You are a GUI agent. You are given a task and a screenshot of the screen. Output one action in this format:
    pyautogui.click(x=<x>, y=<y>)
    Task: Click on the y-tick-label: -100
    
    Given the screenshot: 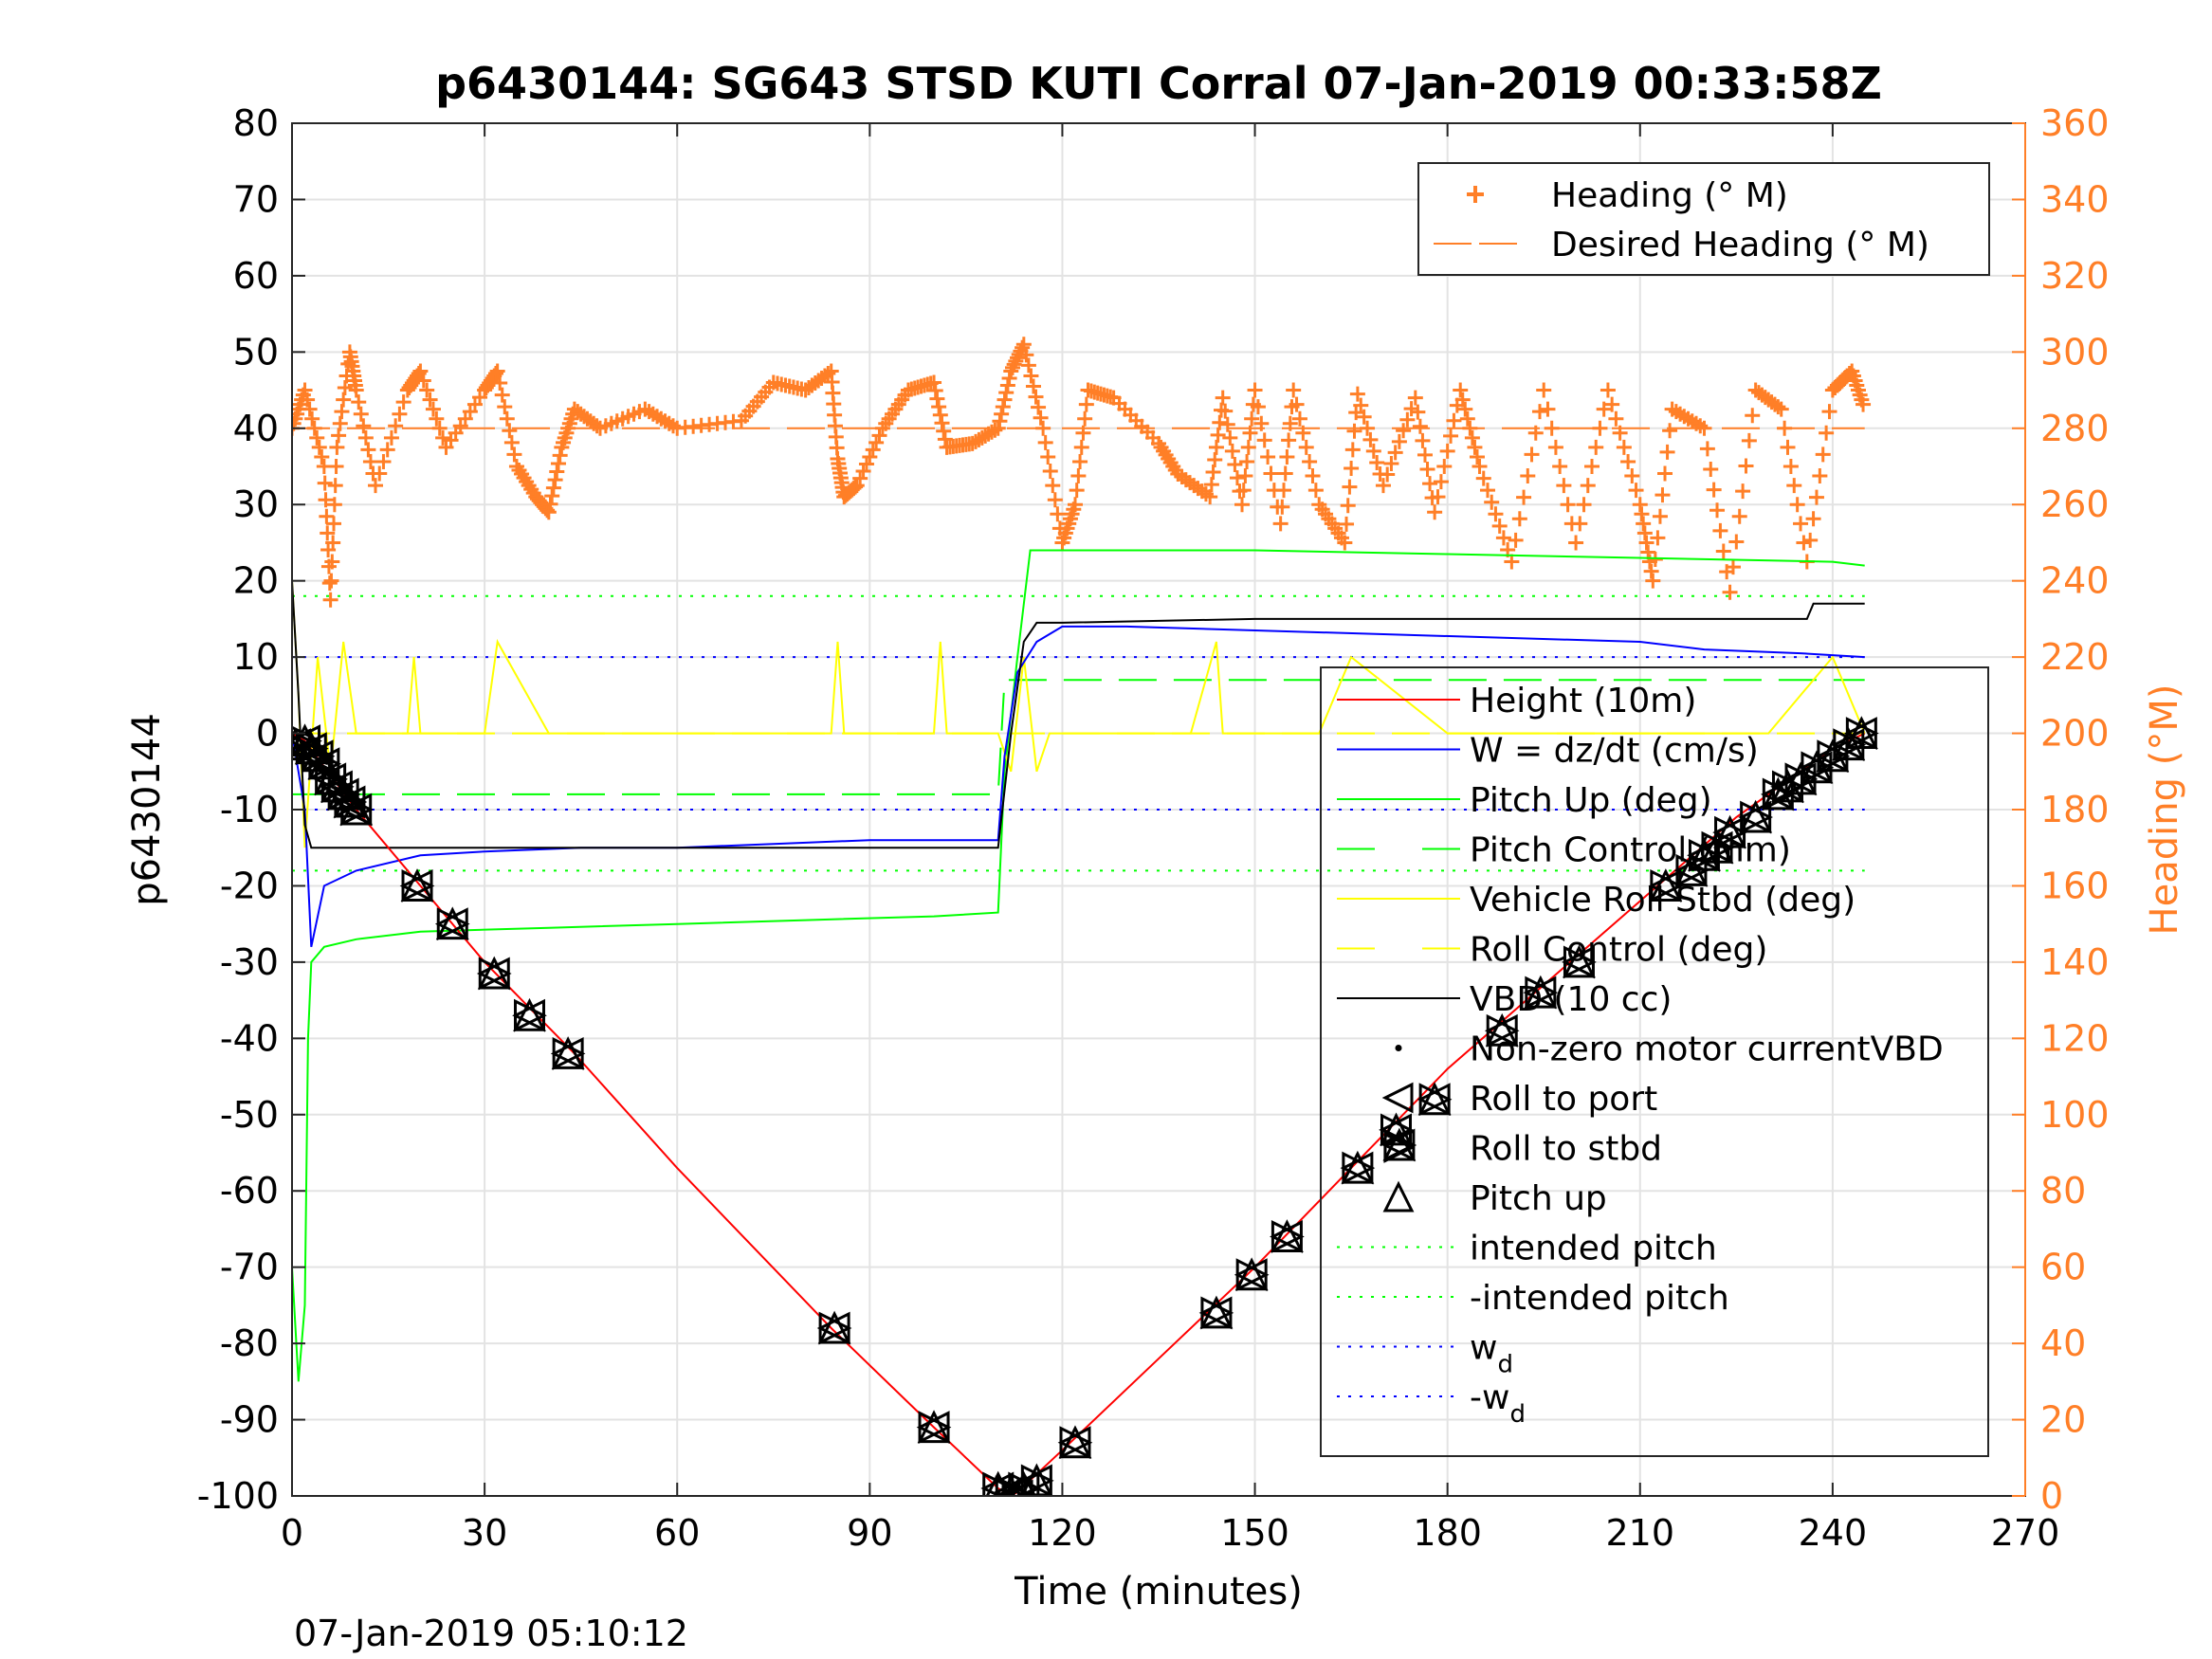 What is the action you would take?
    pyautogui.click(x=238, y=1496)
    